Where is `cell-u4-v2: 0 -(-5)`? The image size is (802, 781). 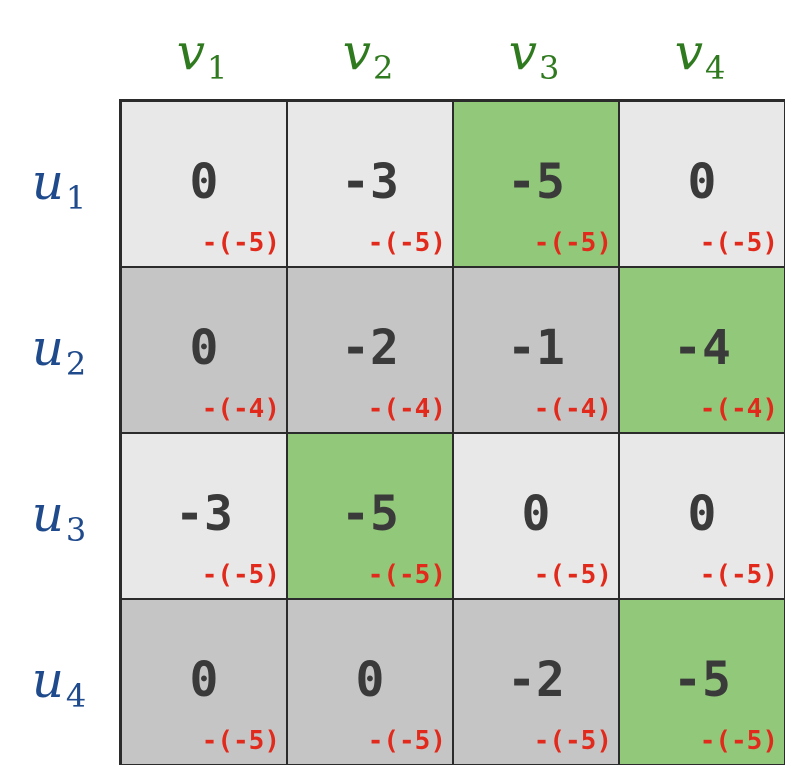 cell-u4-v2: 0 -(-5) is located at coordinates (370, 682).